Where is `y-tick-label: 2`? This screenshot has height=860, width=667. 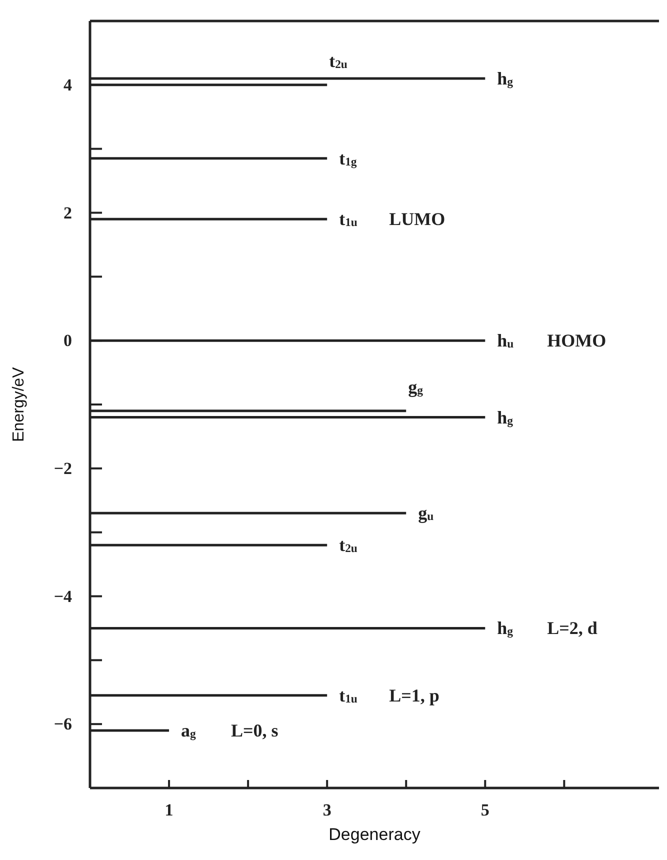
y-tick-label: 2 is located at coordinates (68, 212).